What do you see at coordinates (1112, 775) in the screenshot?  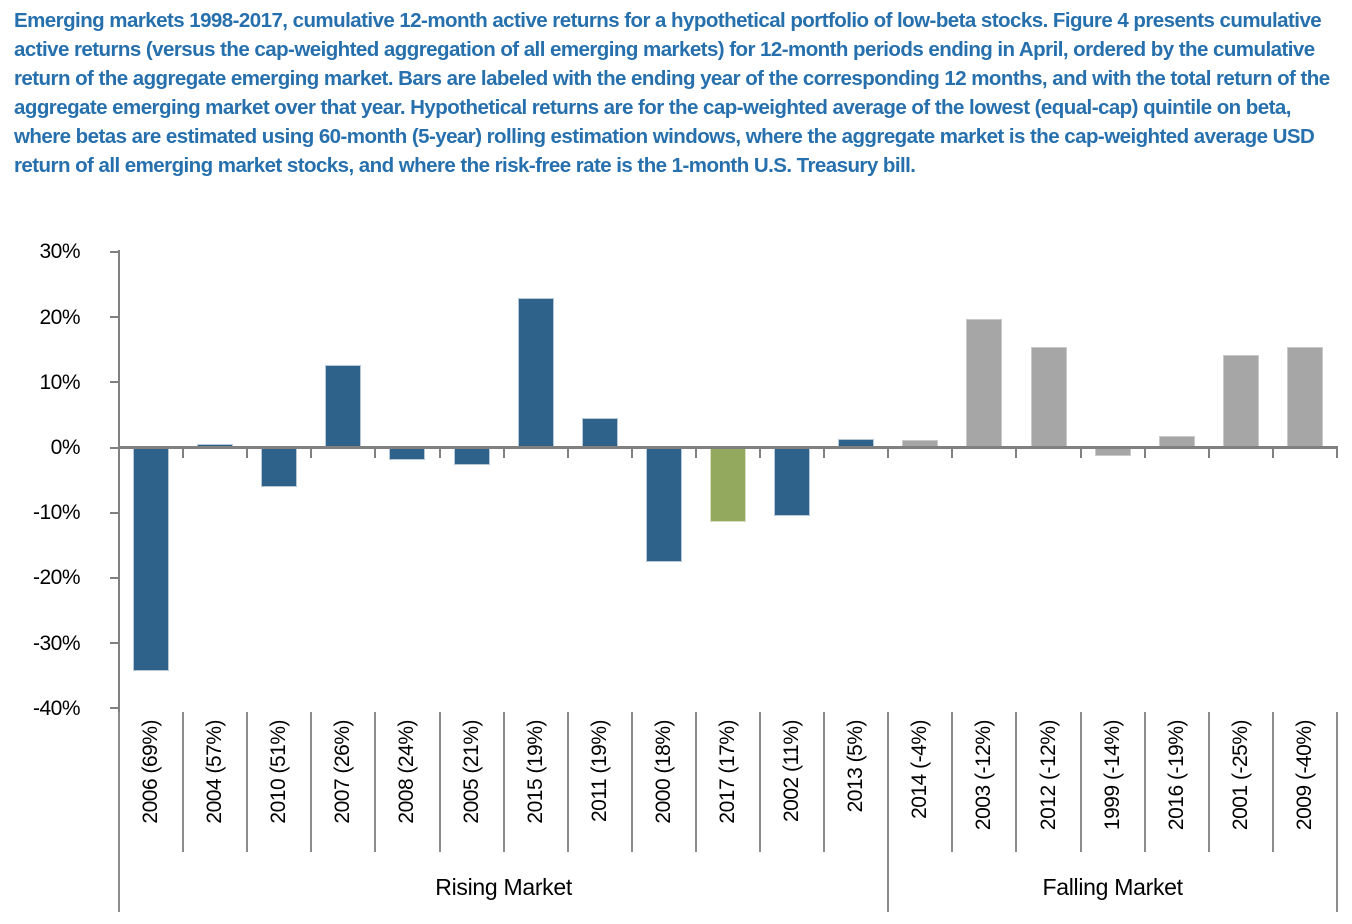 I see `x-label-1999: 1999 (-14%)` at bounding box center [1112, 775].